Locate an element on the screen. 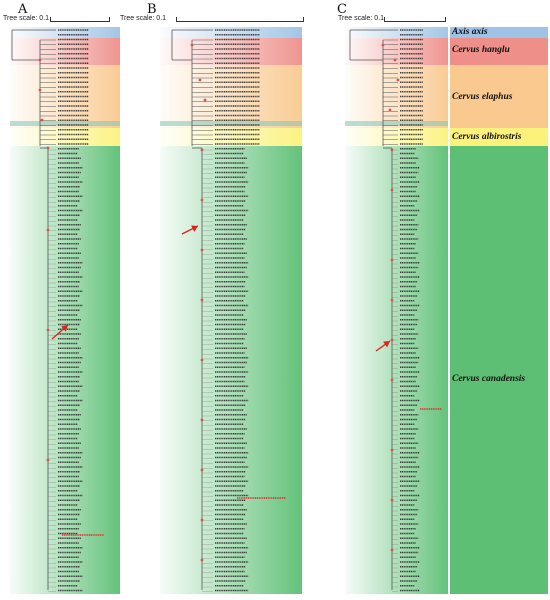 The height and width of the screenshot is (600, 550). panel-label-a: A is located at coordinates (23, 9).